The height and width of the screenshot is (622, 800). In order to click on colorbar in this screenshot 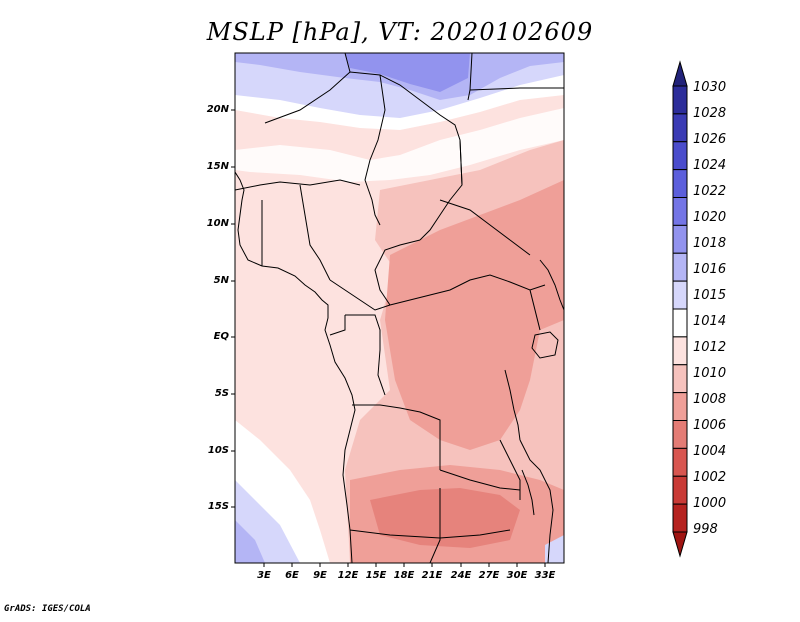, I will do `click(680, 309)`.